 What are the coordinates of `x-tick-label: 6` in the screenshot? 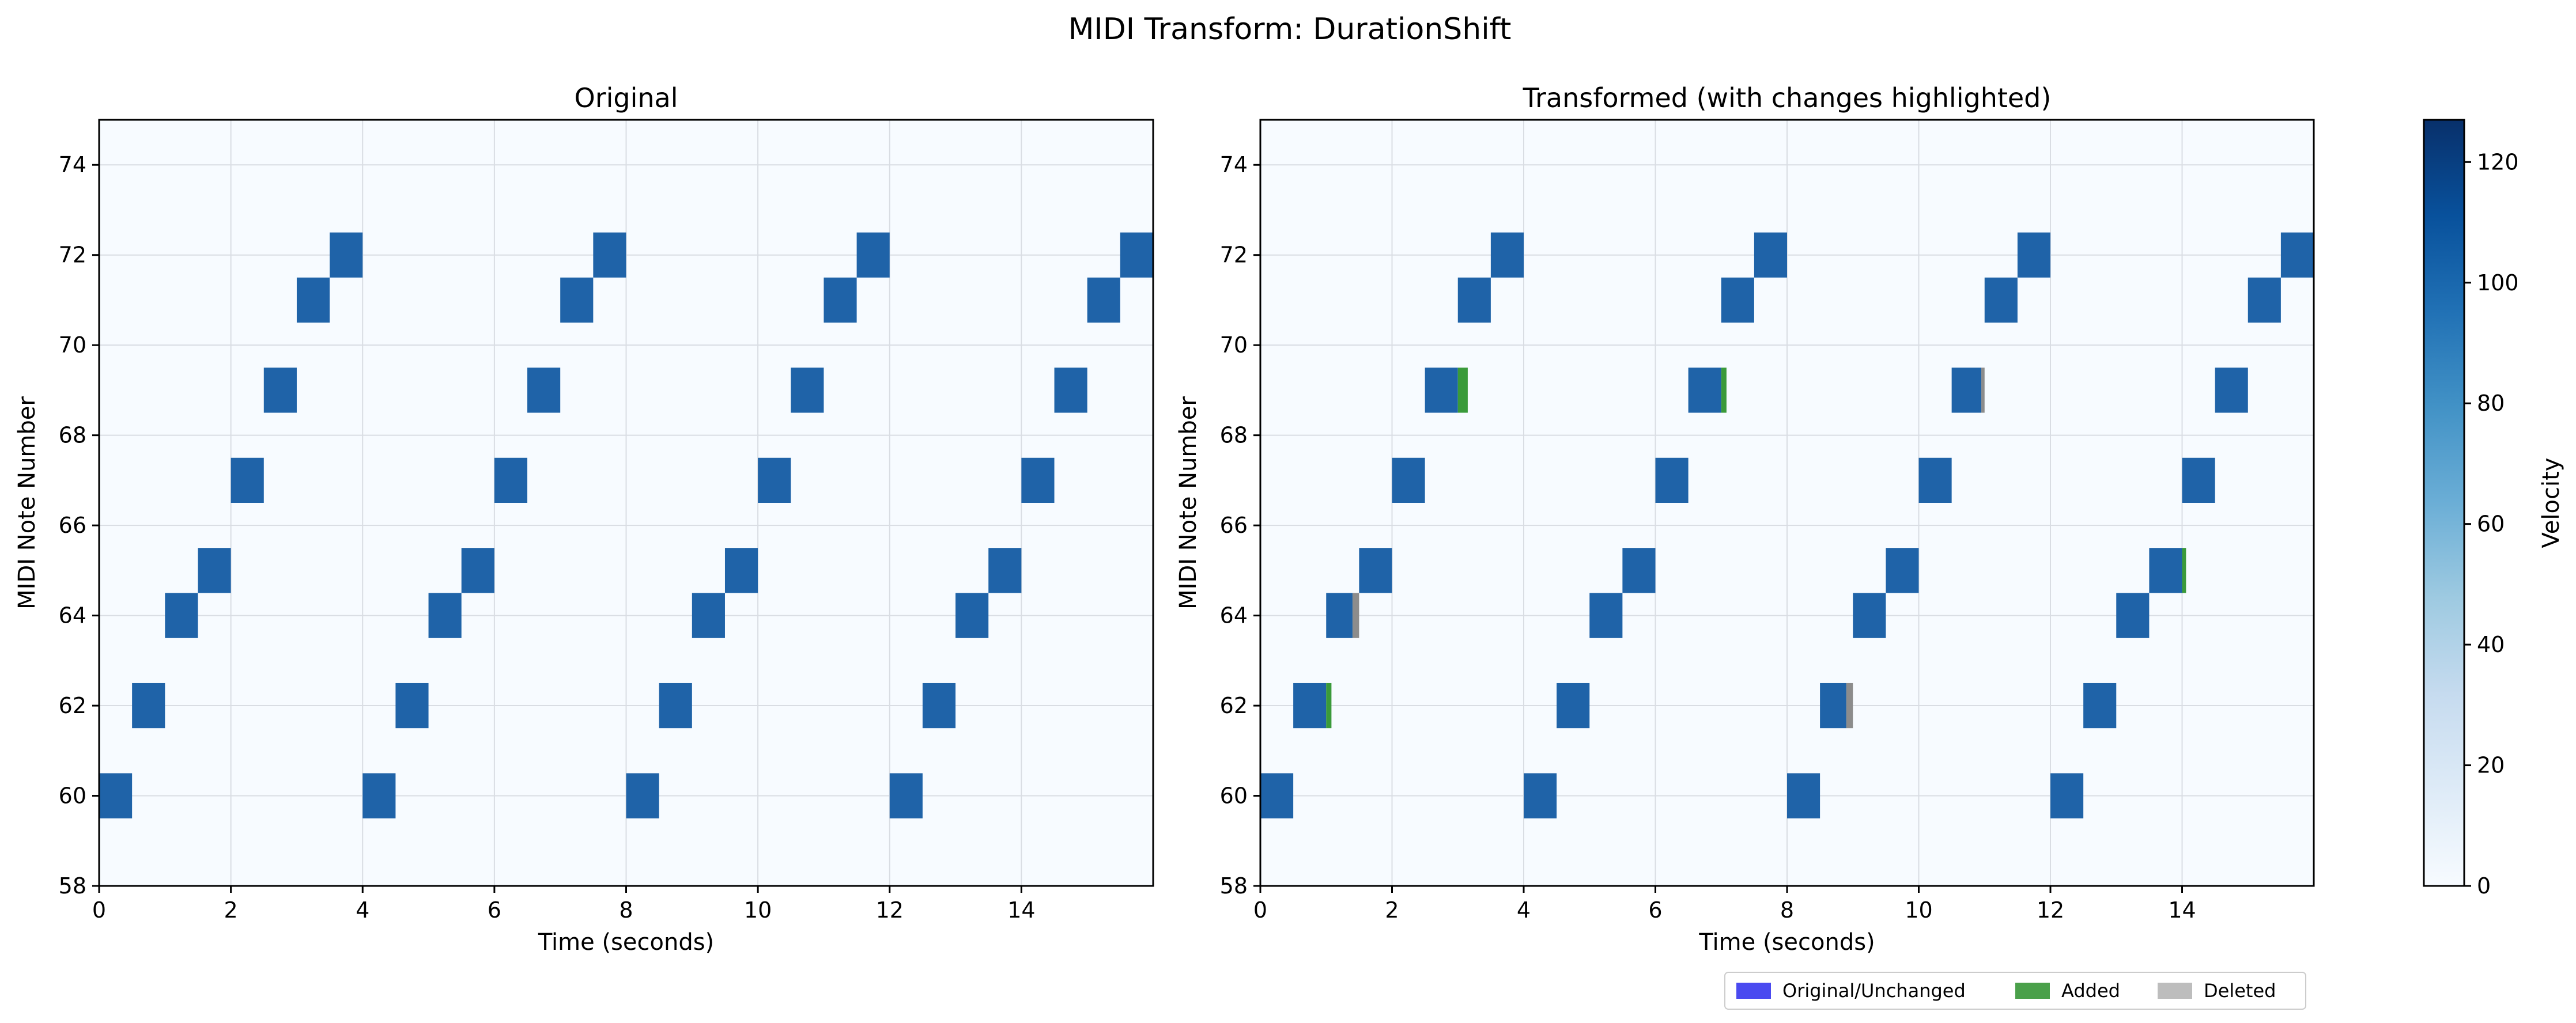 It's located at (1655, 910).